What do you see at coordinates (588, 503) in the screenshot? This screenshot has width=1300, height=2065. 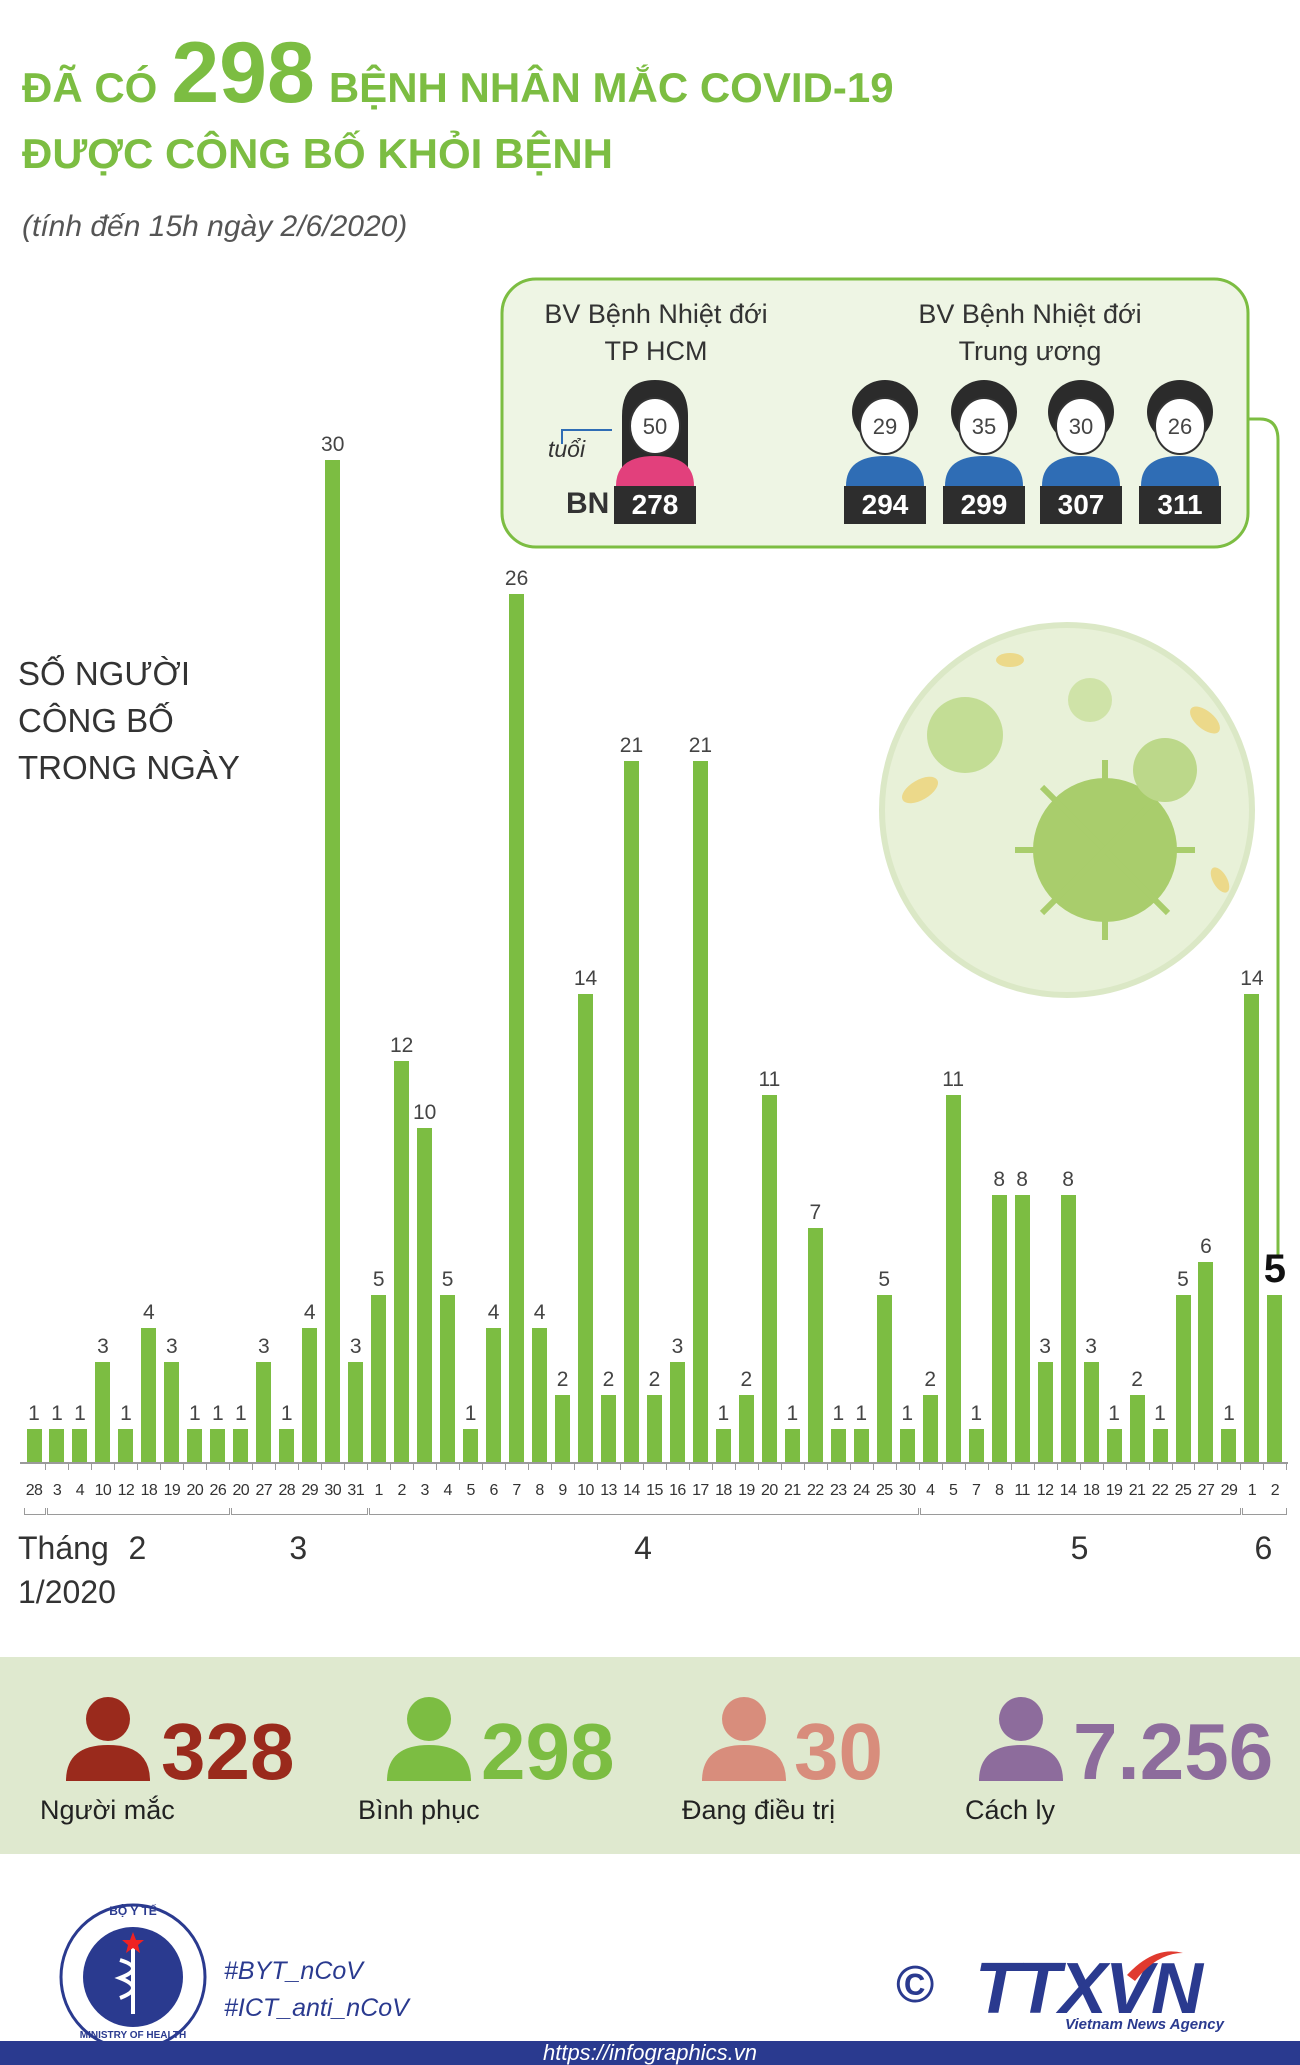 I see `id-label: BN` at bounding box center [588, 503].